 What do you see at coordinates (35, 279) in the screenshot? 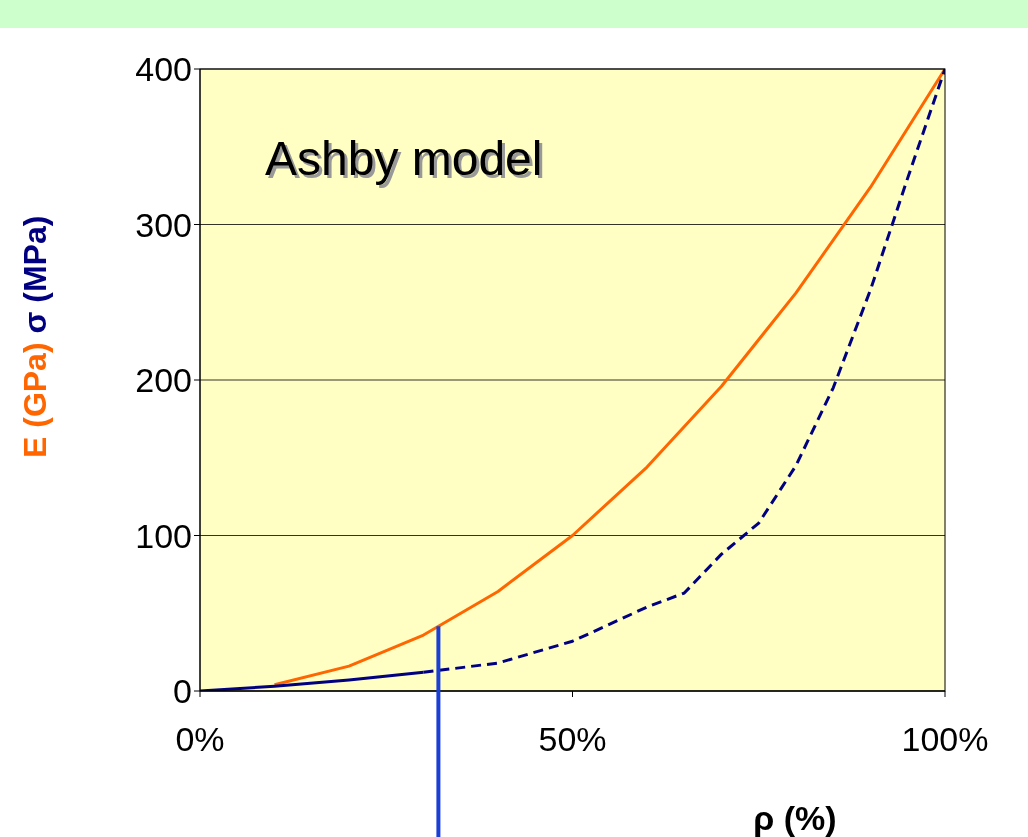
I see `text: σ (MPa)` at bounding box center [35, 279].